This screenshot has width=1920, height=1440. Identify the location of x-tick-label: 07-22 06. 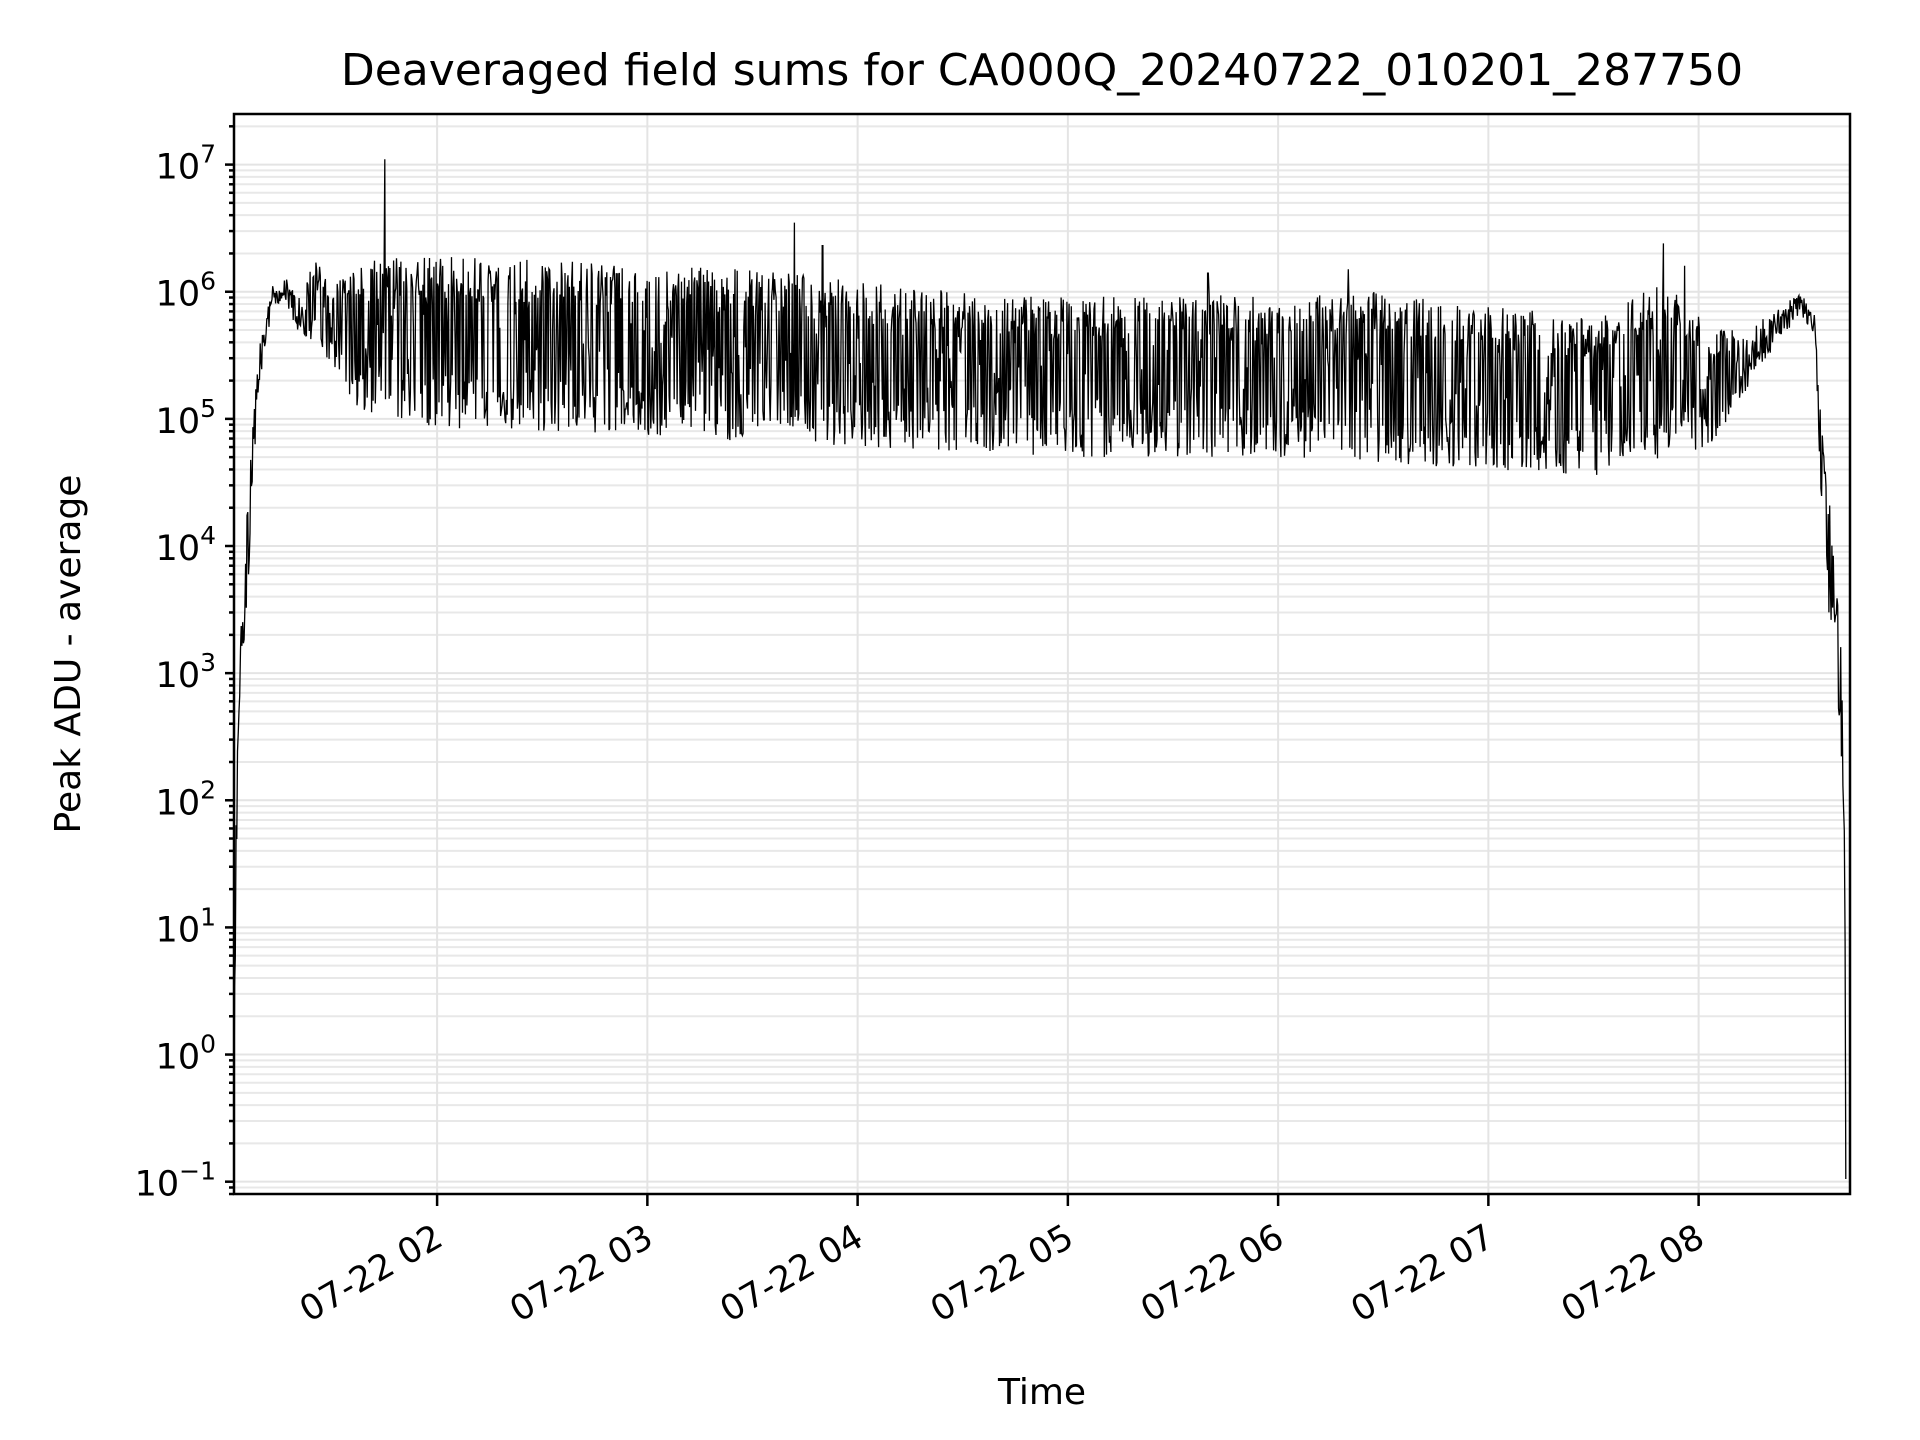
(1212, 1273).